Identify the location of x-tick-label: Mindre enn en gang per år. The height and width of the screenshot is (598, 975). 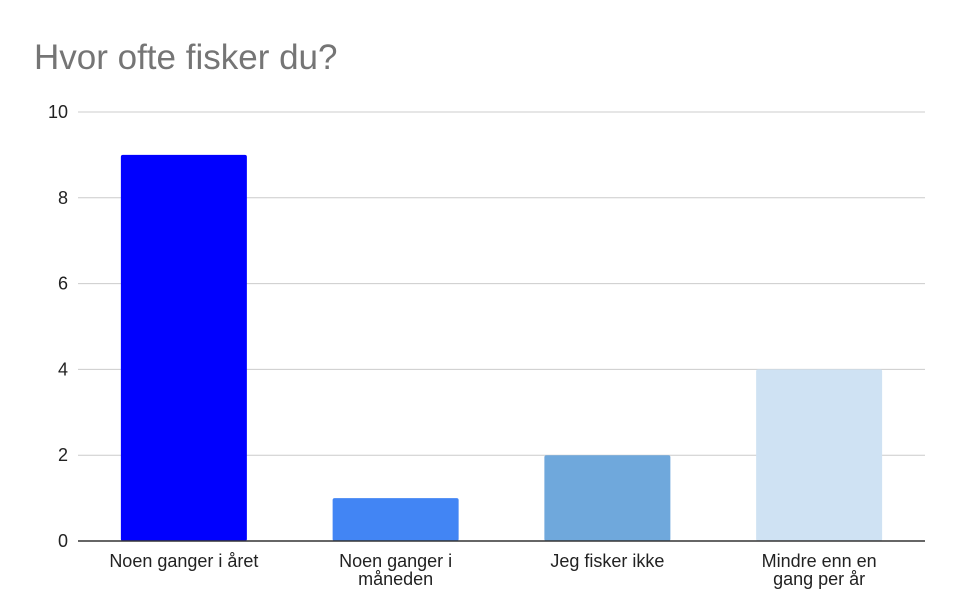
(819, 570).